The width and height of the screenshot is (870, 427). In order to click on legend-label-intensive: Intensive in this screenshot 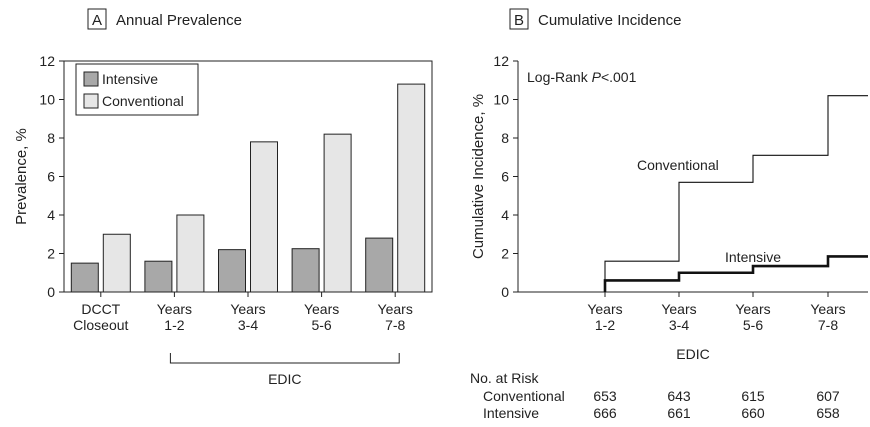, I will do `click(130, 79)`.